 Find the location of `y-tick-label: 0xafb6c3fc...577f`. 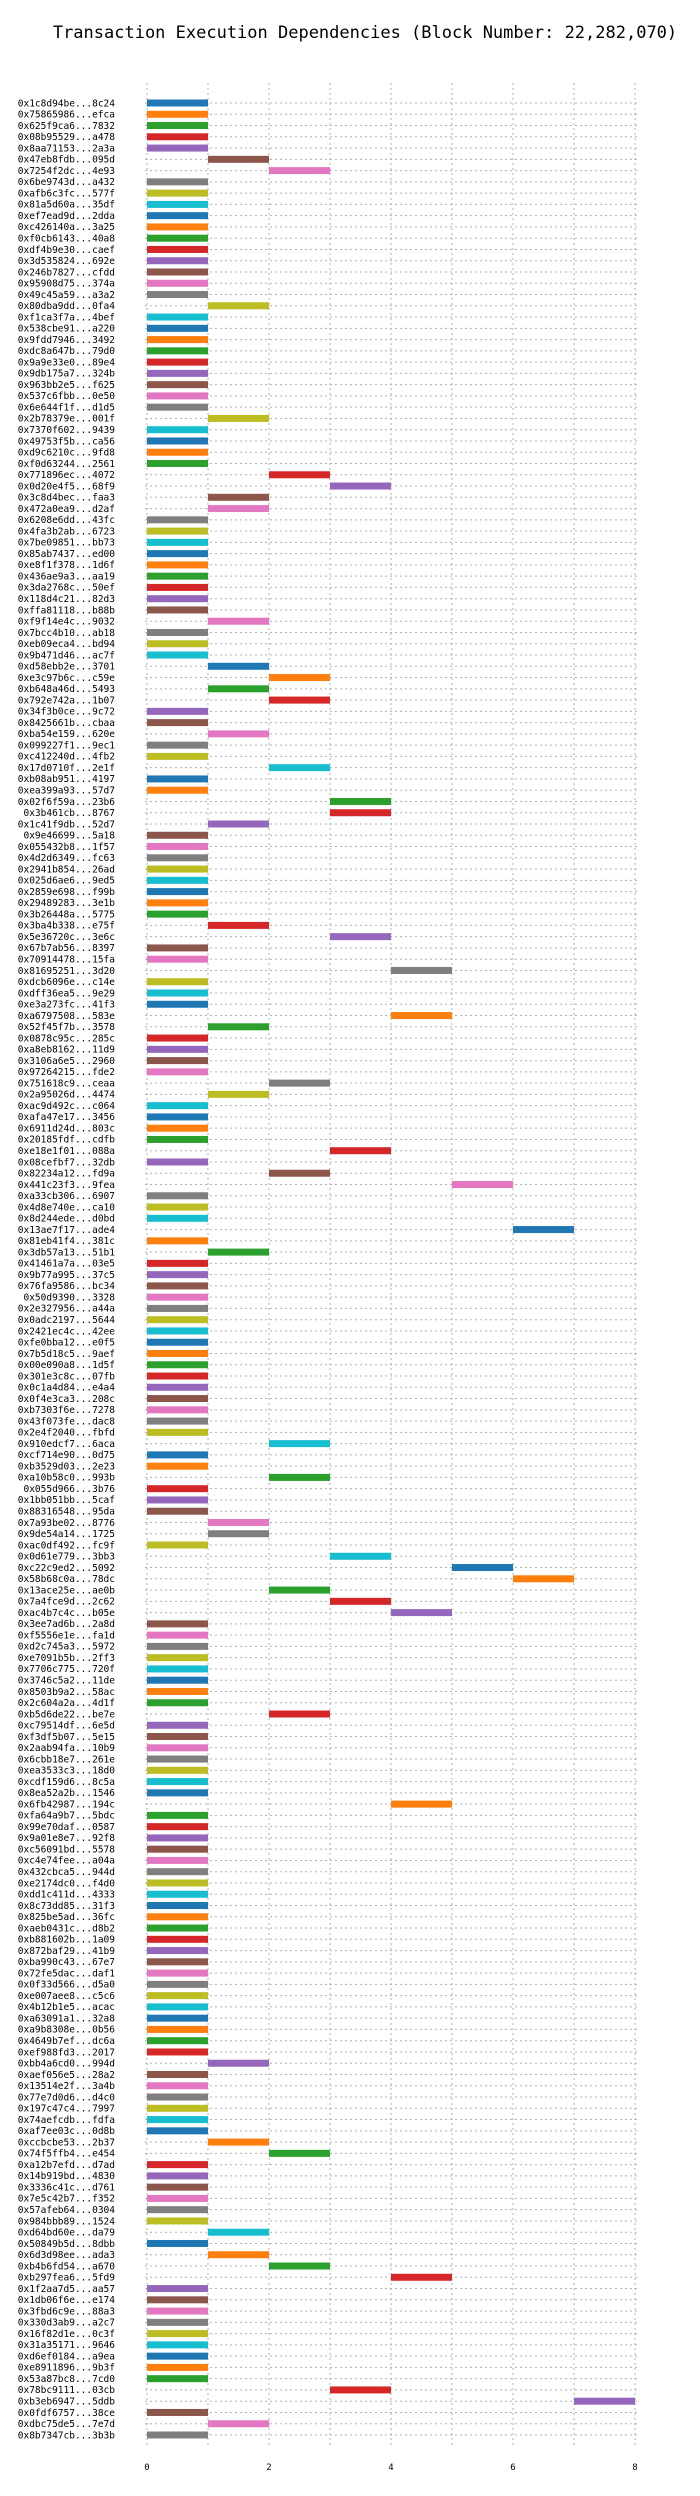

y-tick-label: 0xafb6c3fc...577f is located at coordinates (66, 193).